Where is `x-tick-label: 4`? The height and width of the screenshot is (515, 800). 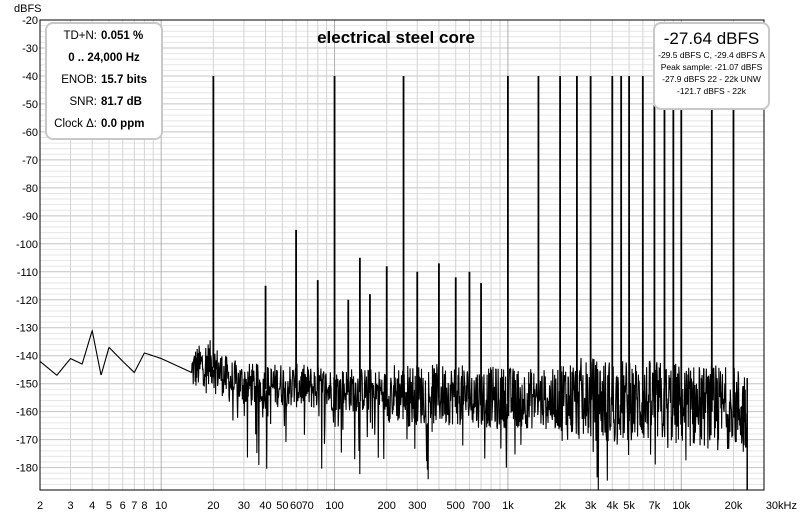
x-tick-label: 4 is located at coordinates (92, 506).